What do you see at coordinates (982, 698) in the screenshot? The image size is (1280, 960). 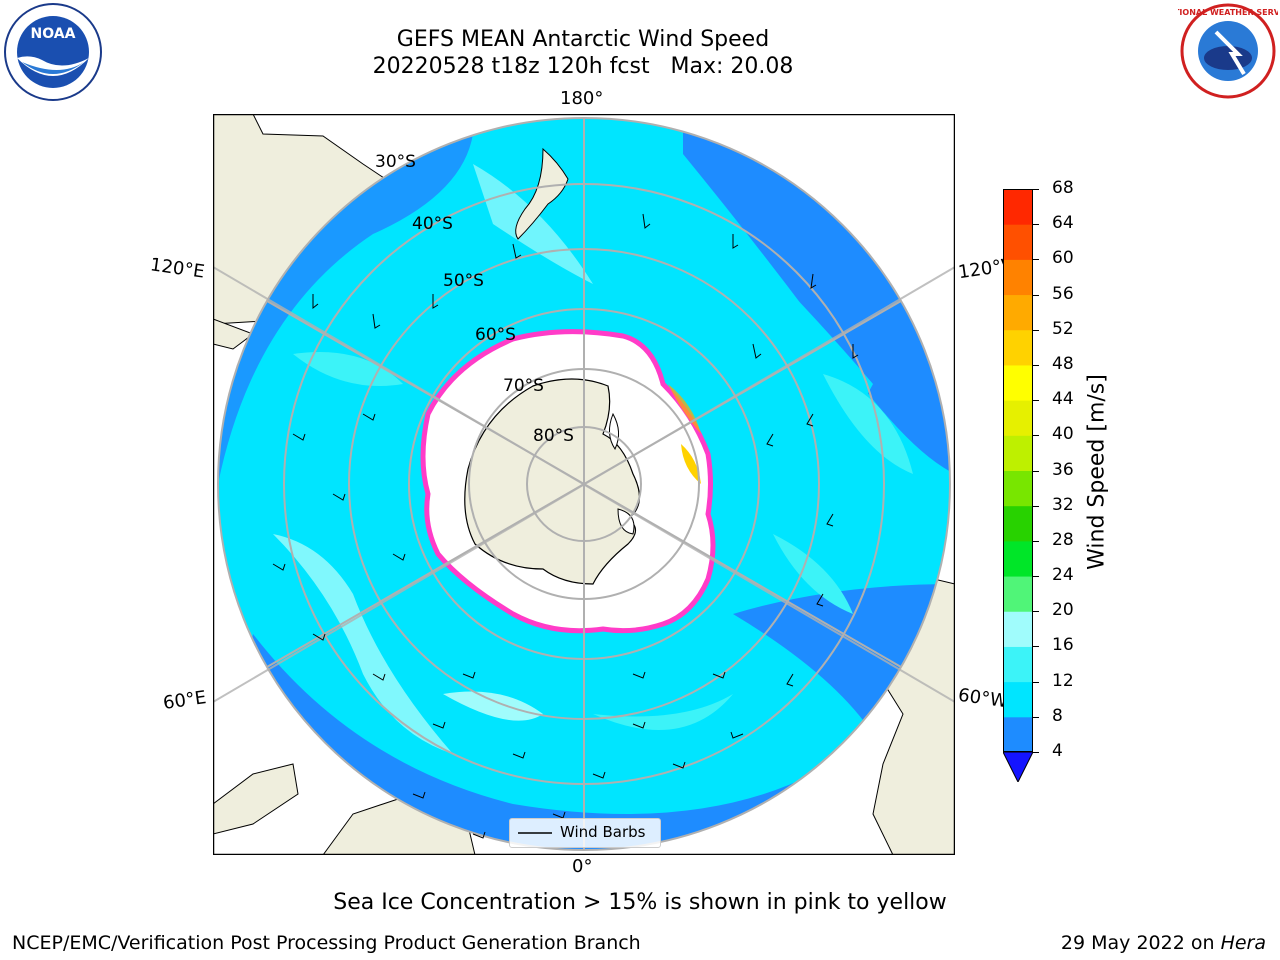 I see `lon-label-lower-right: 60°W` at bounding box center [982, 698].